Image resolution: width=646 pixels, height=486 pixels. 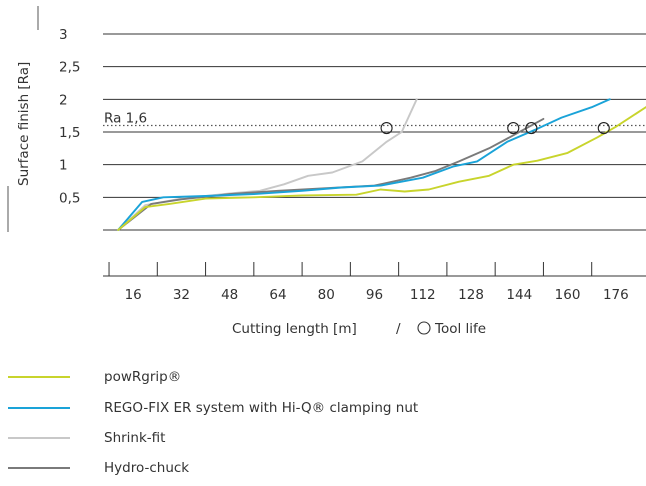 I want to click on x-tick-label: 144, so click(x=519, y=295).